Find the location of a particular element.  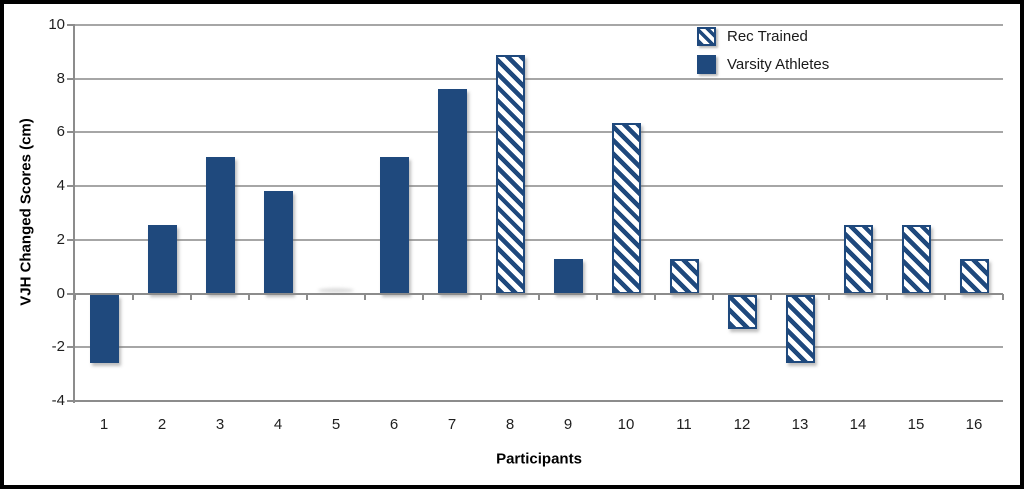

y-axis-line is located at coordinates (74, 213).